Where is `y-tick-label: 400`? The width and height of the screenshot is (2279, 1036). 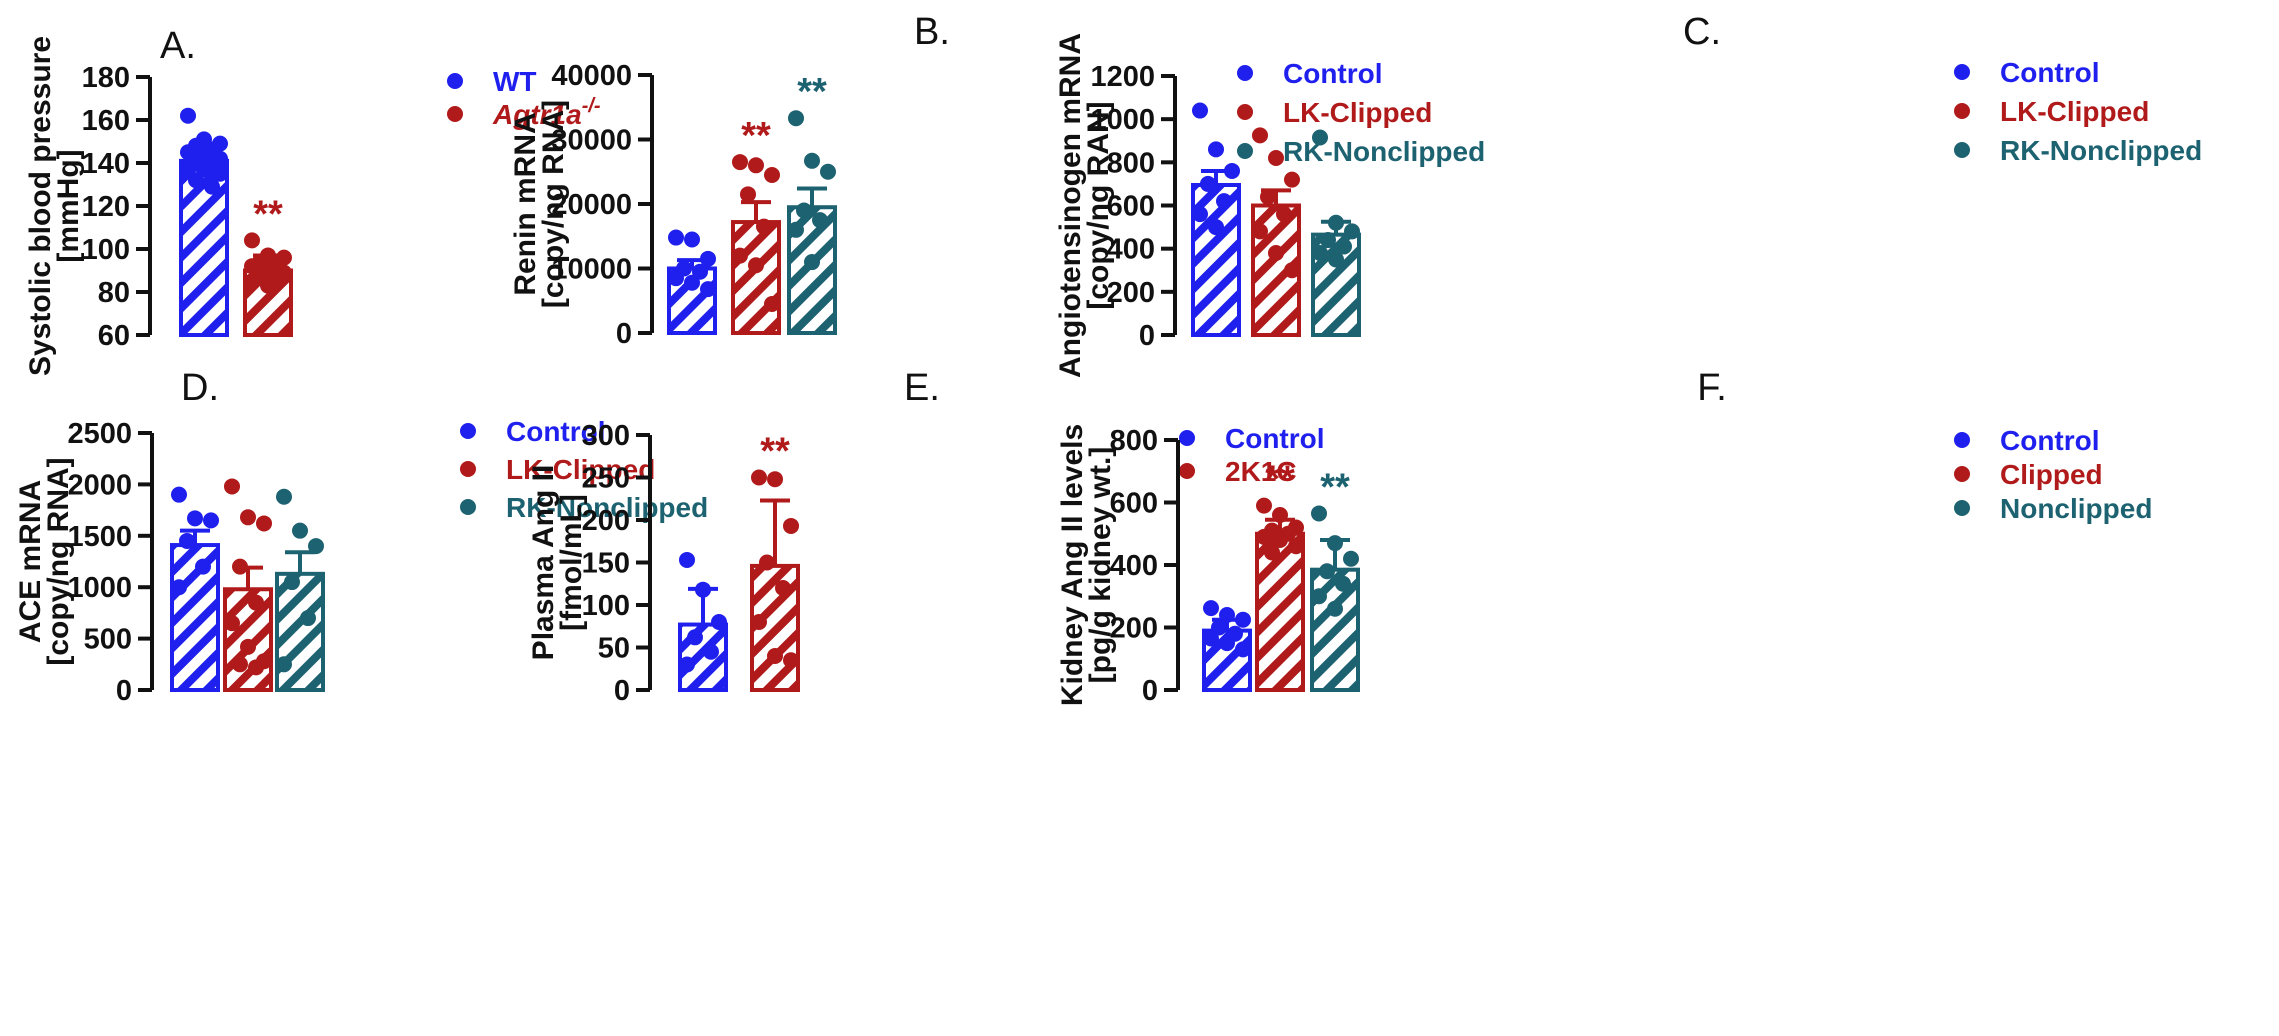
y-tick-label: 400 is located at coordinates (1134, 566).